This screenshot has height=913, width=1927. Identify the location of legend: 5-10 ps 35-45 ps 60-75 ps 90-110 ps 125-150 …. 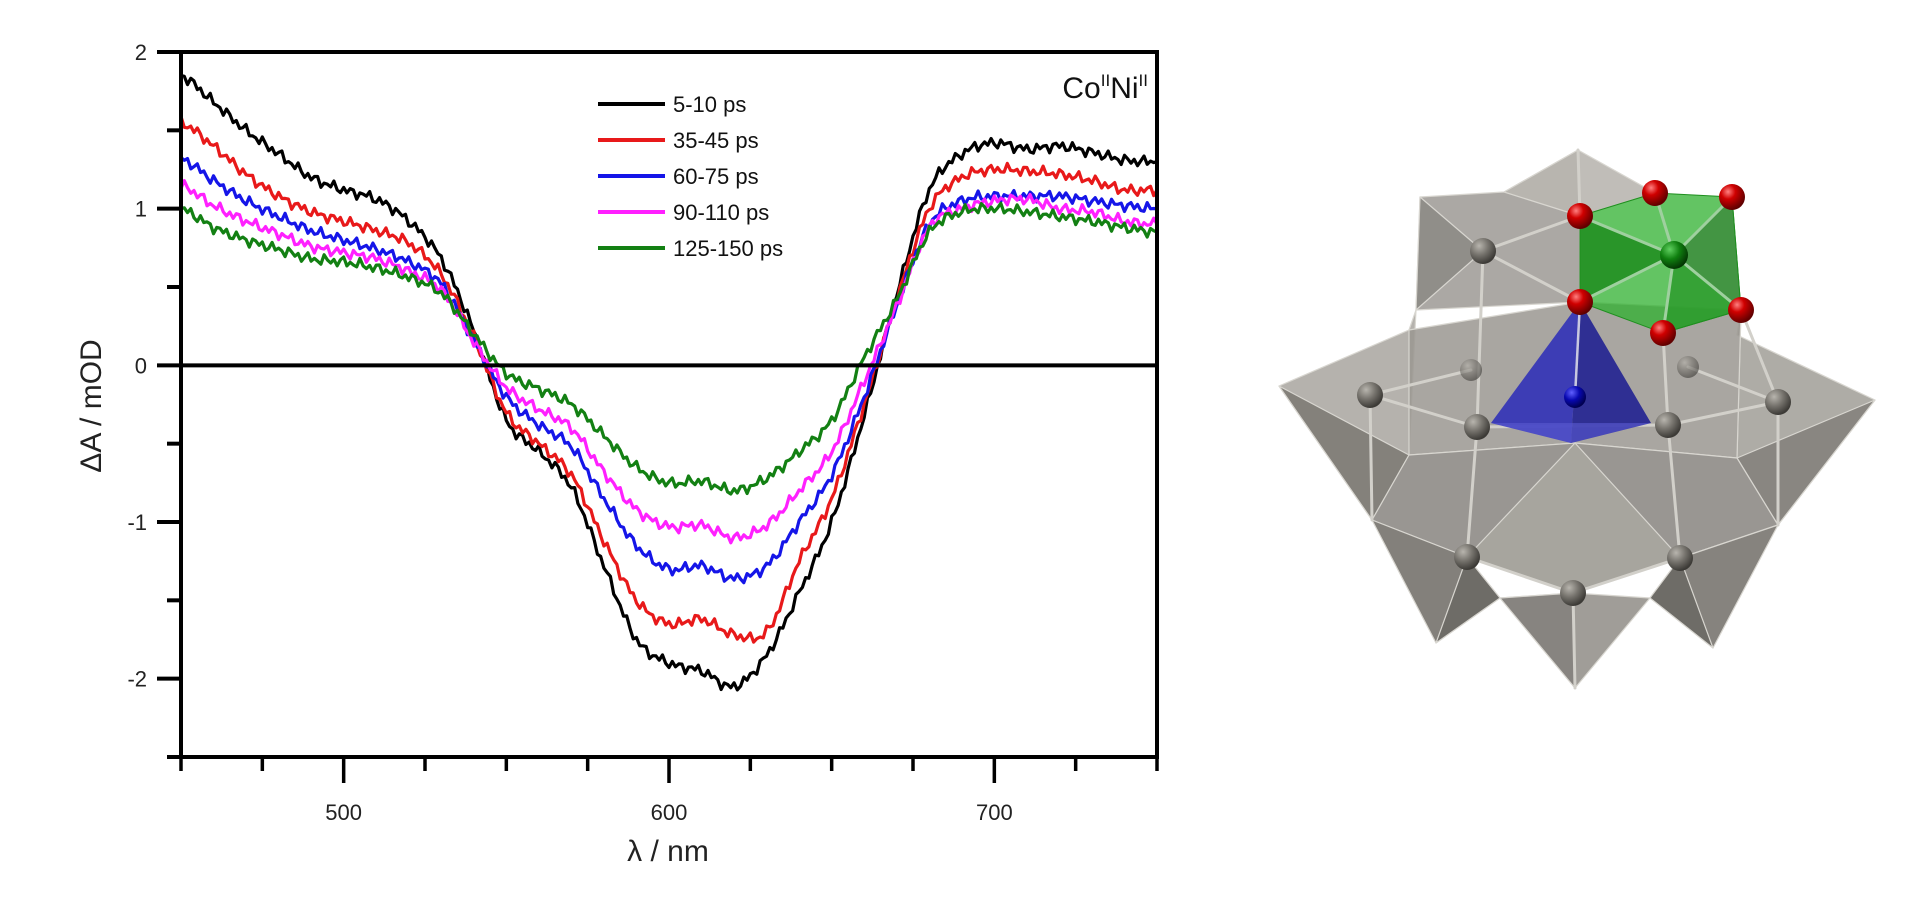
(690, 176).